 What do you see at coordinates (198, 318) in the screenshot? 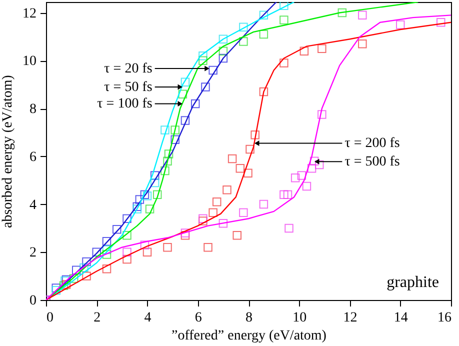
I see `x-tick-label: 6` at bounding box center [198, 318].